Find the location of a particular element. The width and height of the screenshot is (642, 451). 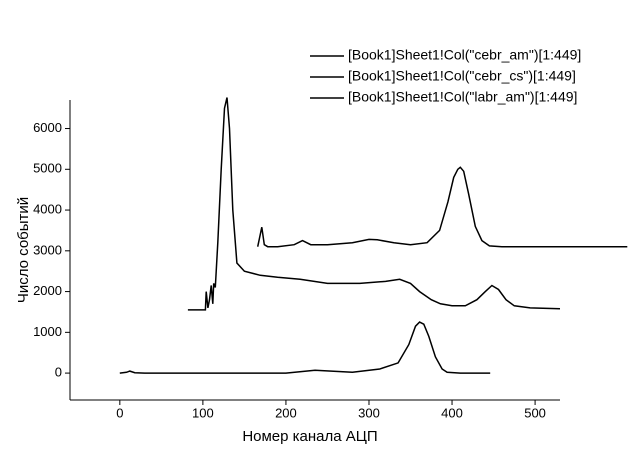

x-tick-label: 300 is located at coordinates (369, 412).